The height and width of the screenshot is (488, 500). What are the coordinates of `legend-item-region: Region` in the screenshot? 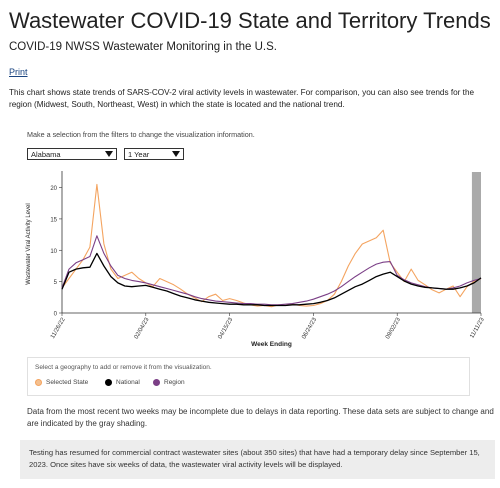 It's located at (169, 382).